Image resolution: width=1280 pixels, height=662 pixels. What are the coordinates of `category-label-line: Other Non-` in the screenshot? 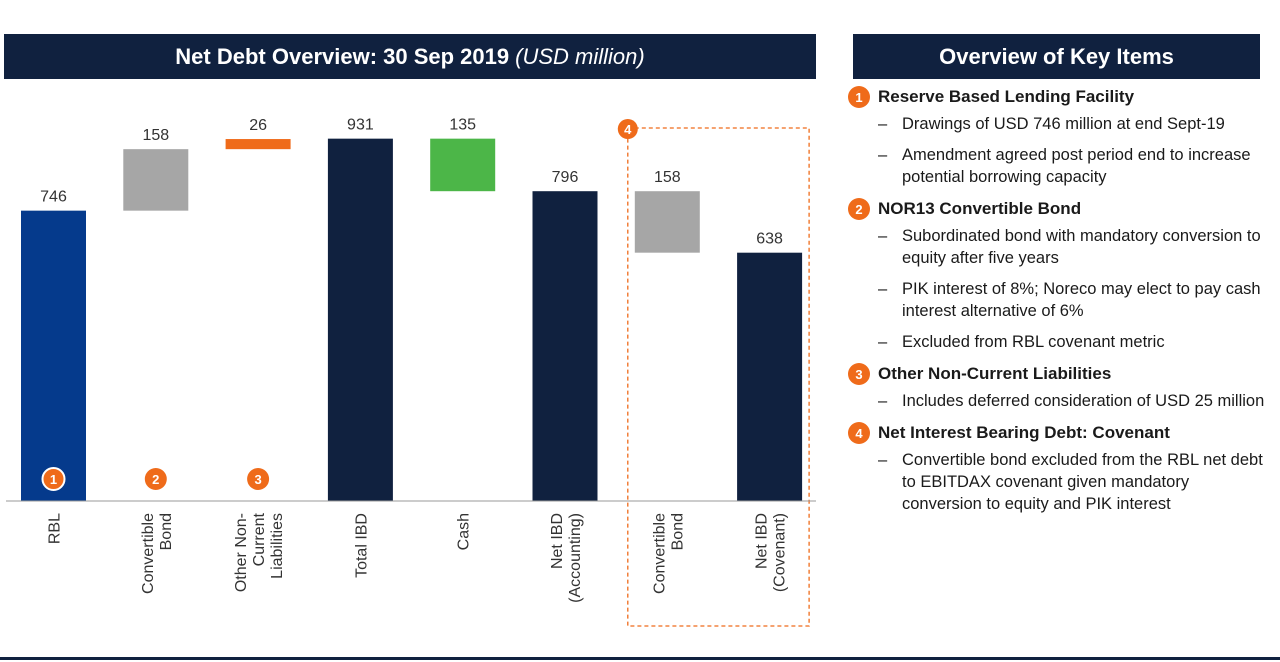 It's located at (241, 552).